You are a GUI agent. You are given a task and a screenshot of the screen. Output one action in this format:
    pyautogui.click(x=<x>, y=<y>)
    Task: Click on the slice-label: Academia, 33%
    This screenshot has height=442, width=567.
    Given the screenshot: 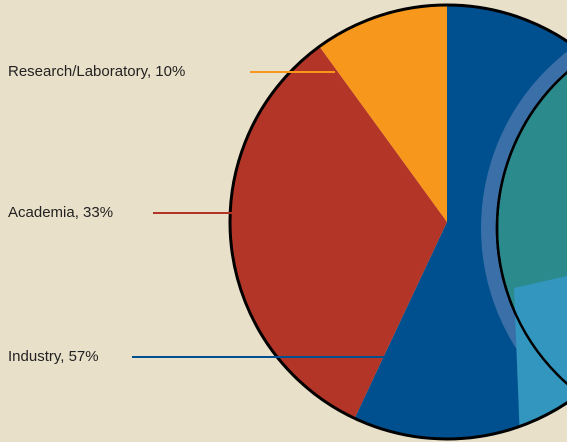 What is the action you would take?
    pyautogui.click(x=60, y=212)
    